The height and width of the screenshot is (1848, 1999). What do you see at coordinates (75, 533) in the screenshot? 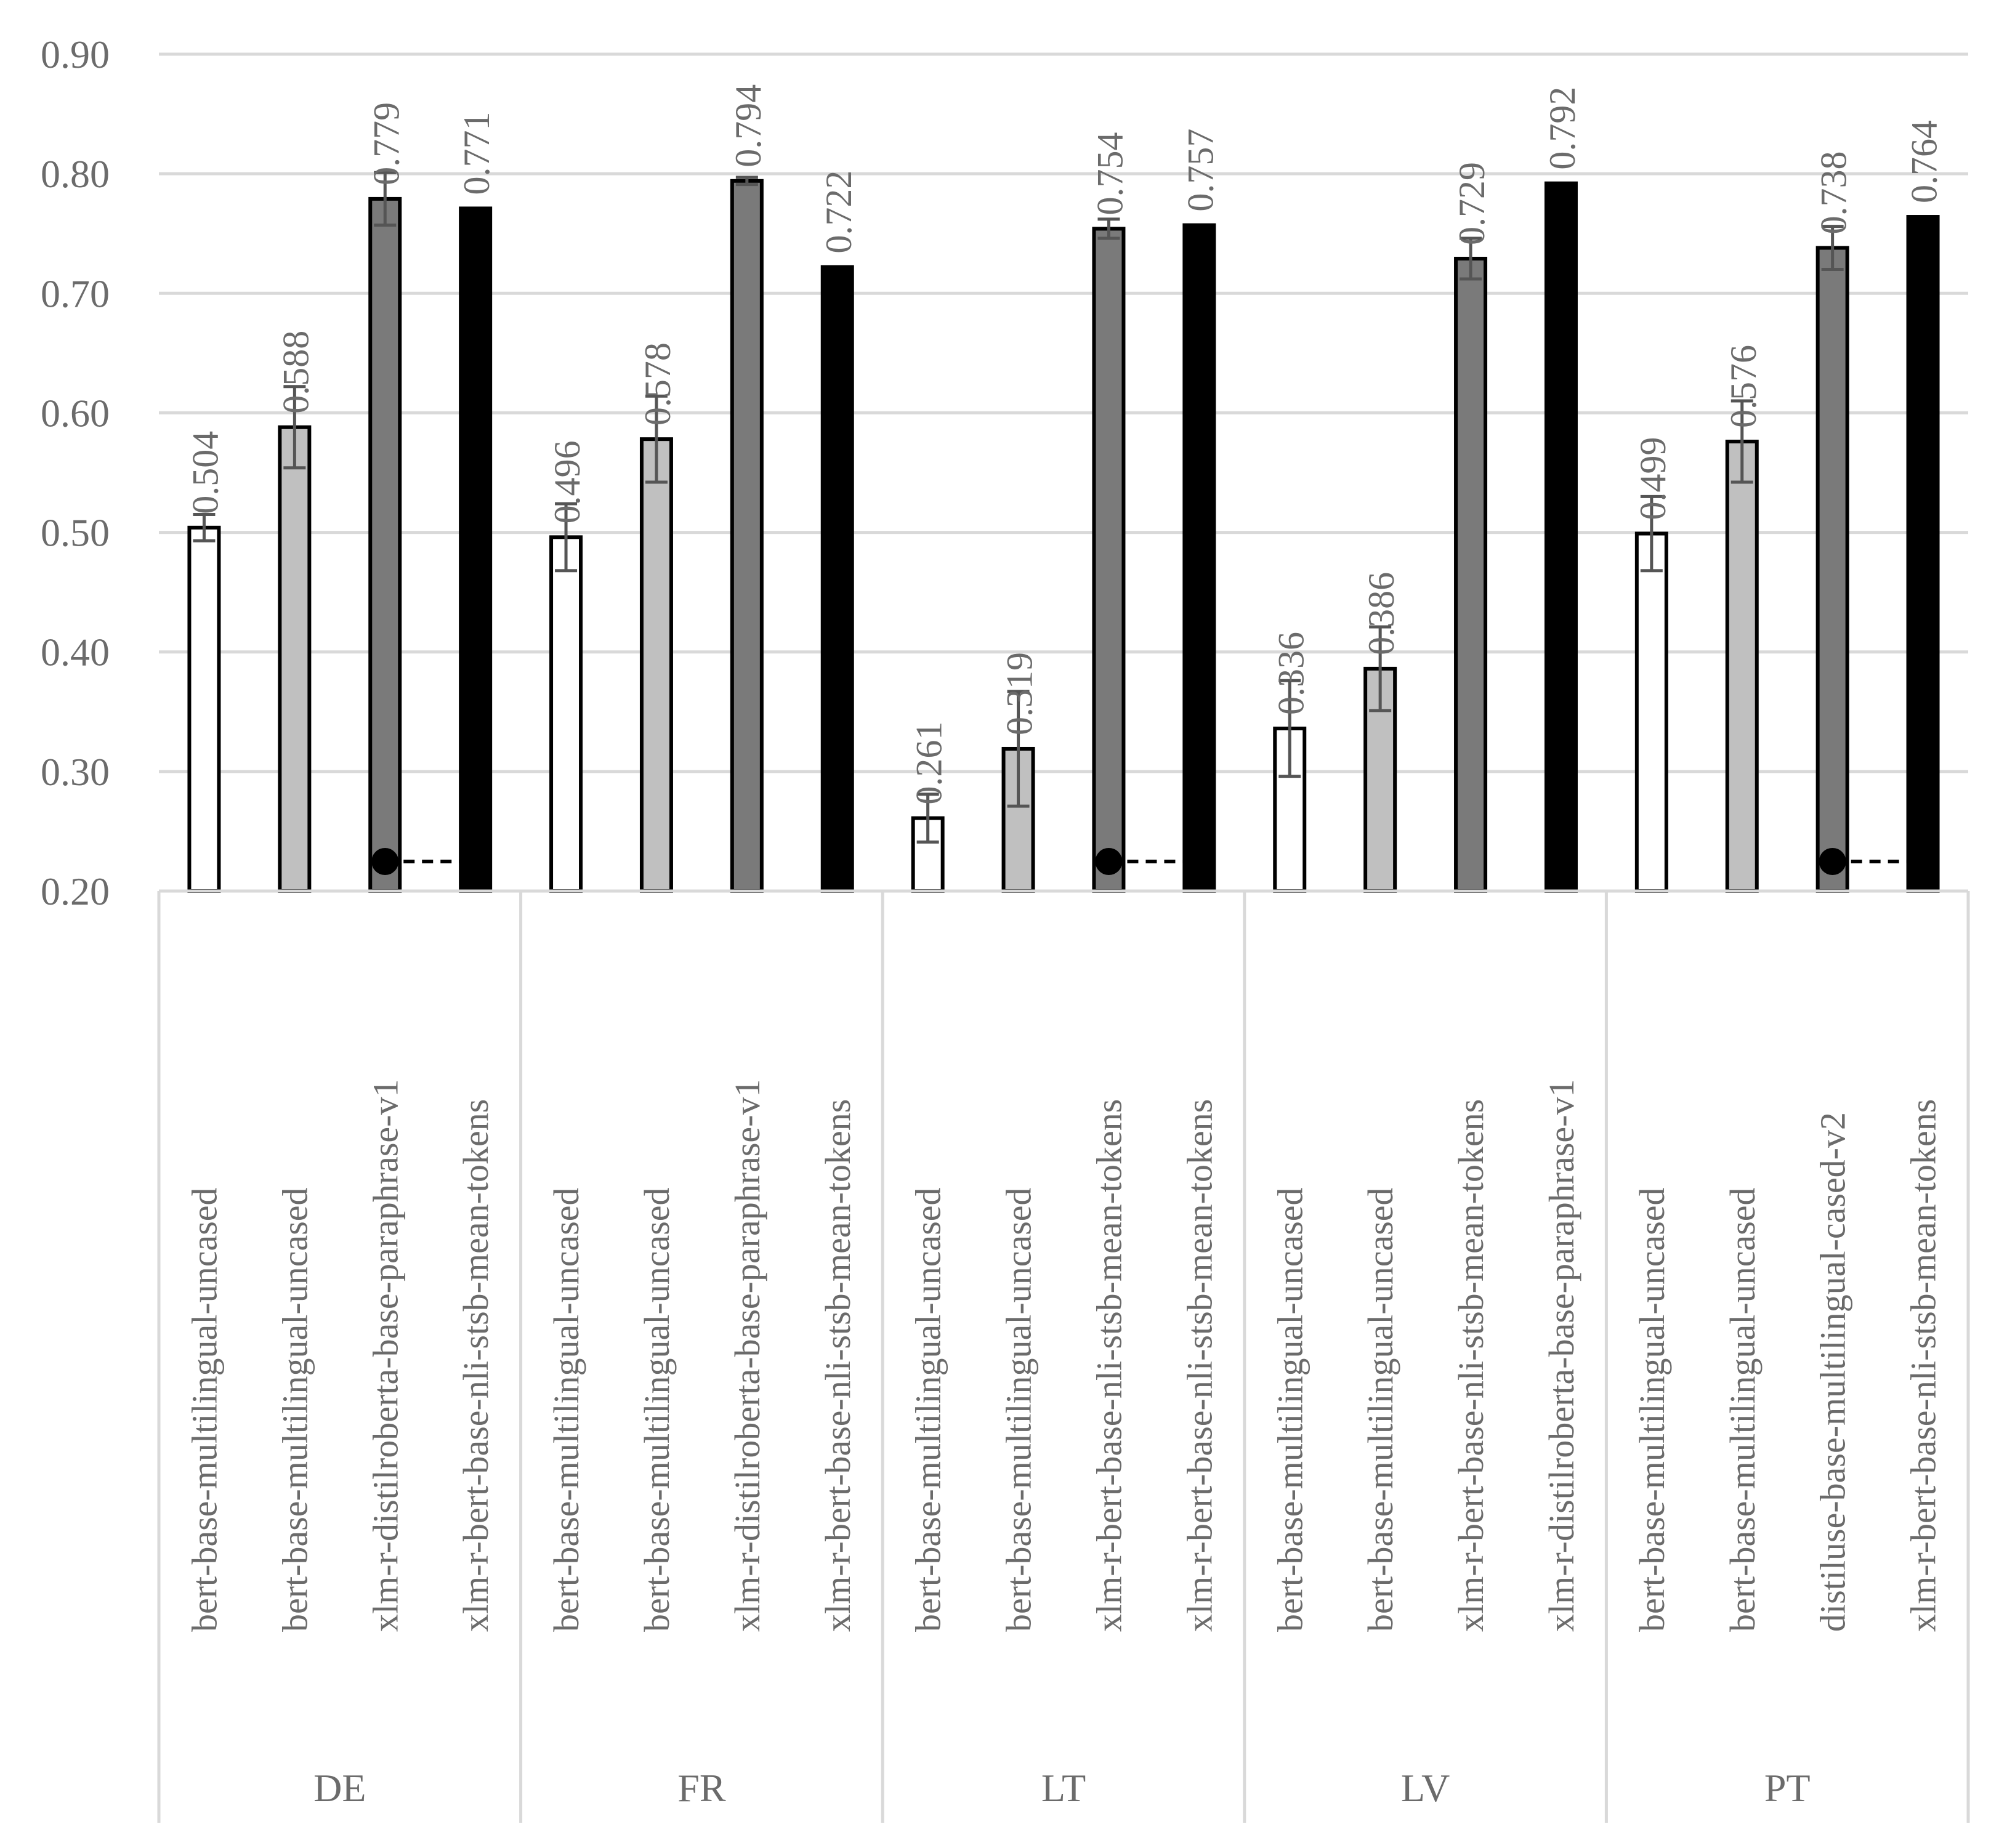
I see `y-tick-label: 0.50` at bounding box center [75, 533].